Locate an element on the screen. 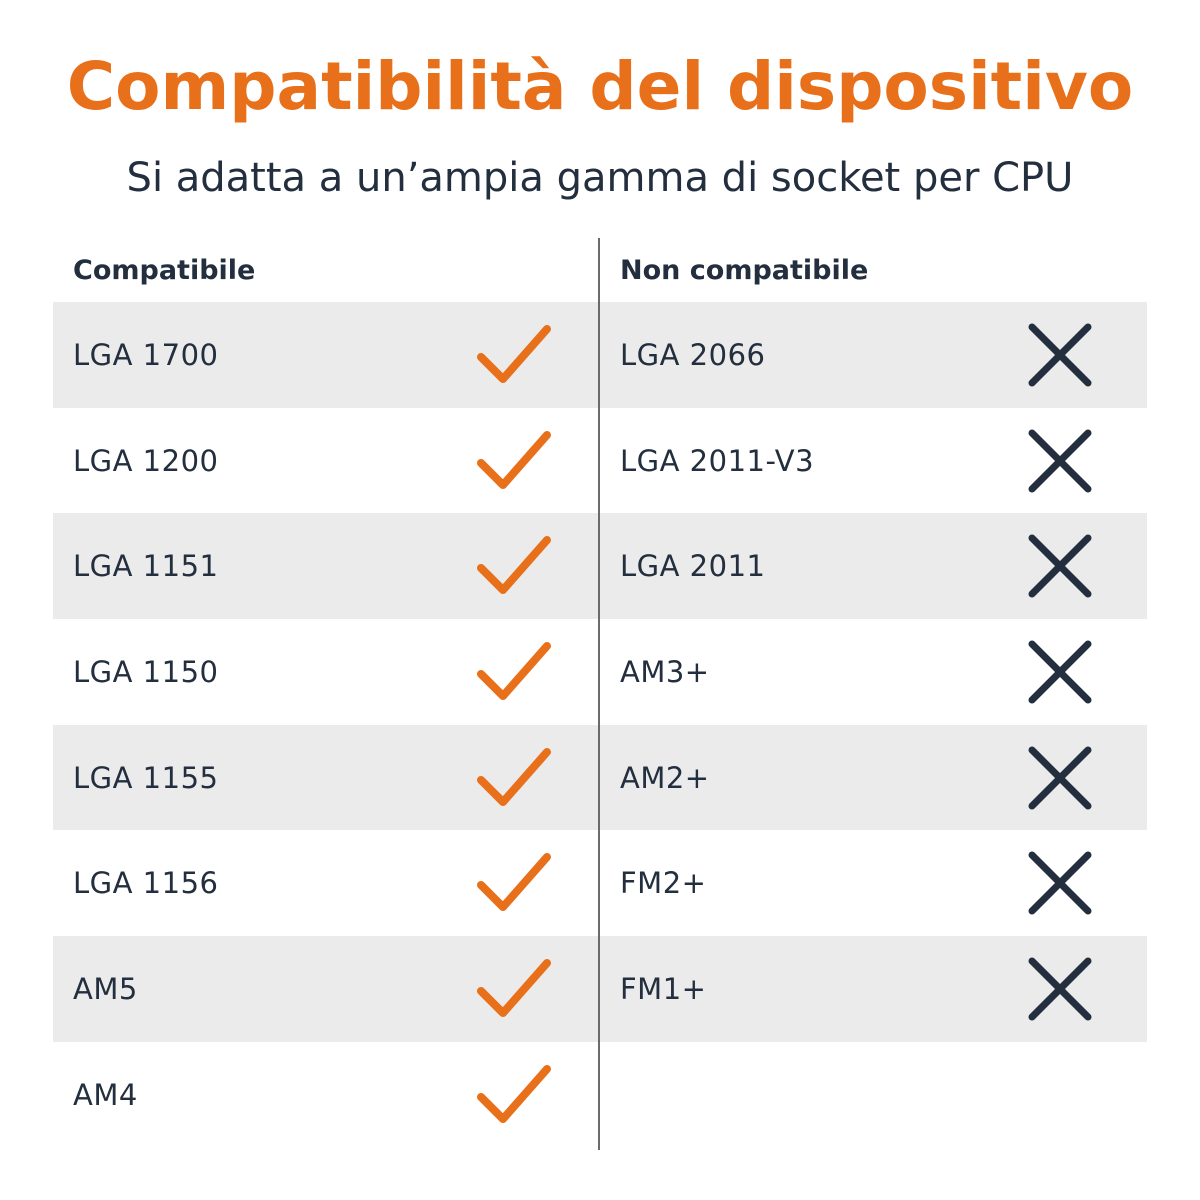  list-item: LGA 1151 is located at coordinates (325, 566).